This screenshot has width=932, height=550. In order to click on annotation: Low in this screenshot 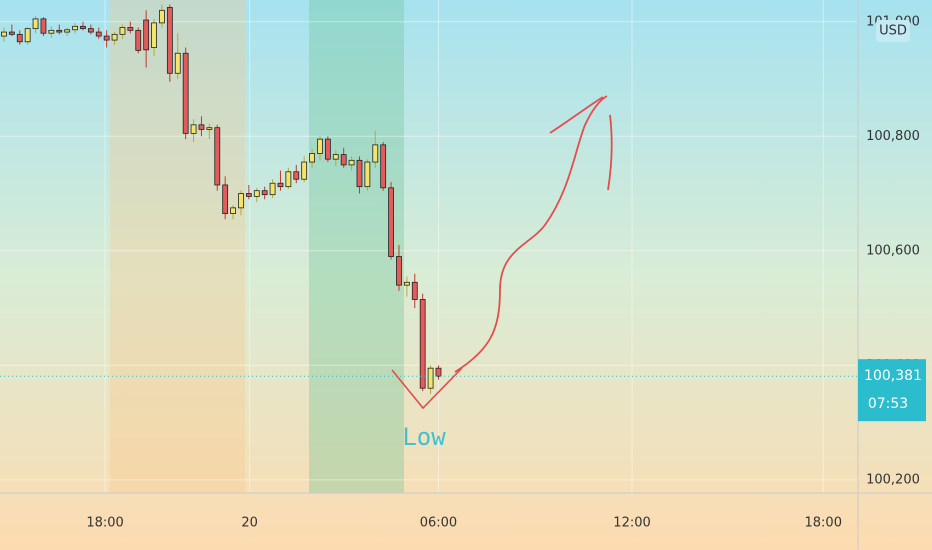, I will do `click(424, 437)`.